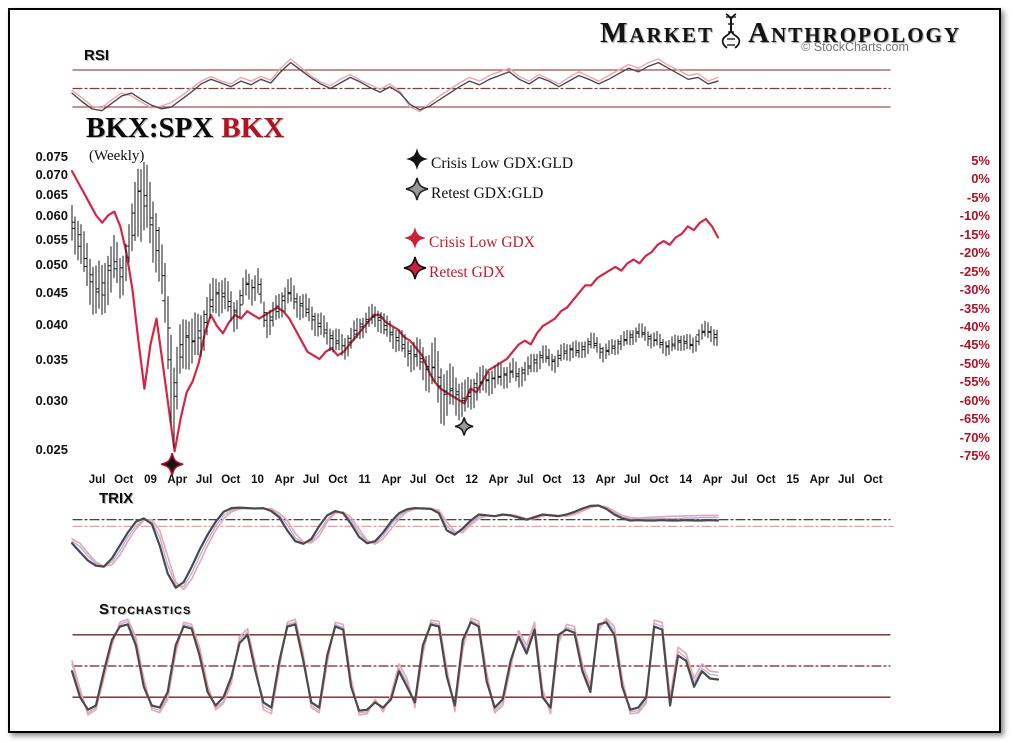  Describe the element at coordinates (51, 360) in the screenshot. I see `left-axis-tick: 0.035` at that location.